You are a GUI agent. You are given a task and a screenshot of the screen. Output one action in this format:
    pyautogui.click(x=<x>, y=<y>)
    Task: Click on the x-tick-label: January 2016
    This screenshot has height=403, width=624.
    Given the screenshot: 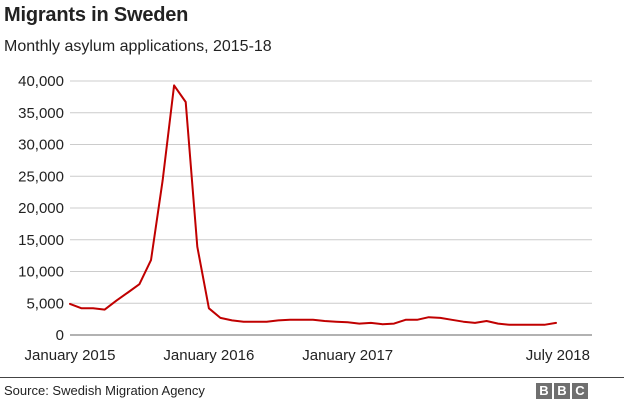 What is the action you would take?
    pyautogui.click(x=208, y=355)
    